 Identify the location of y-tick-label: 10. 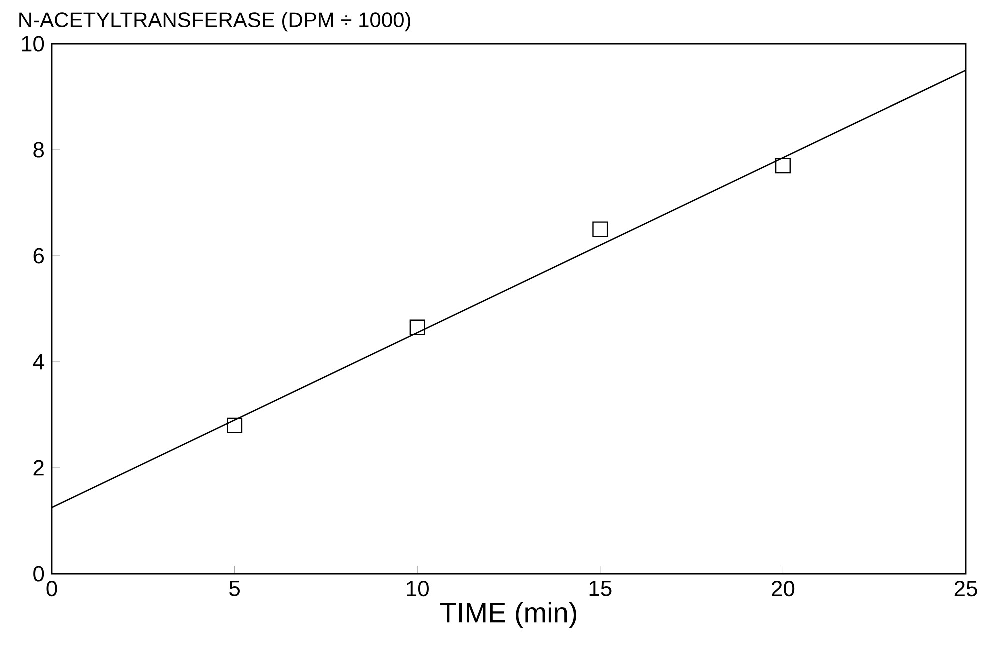
(33, 44).